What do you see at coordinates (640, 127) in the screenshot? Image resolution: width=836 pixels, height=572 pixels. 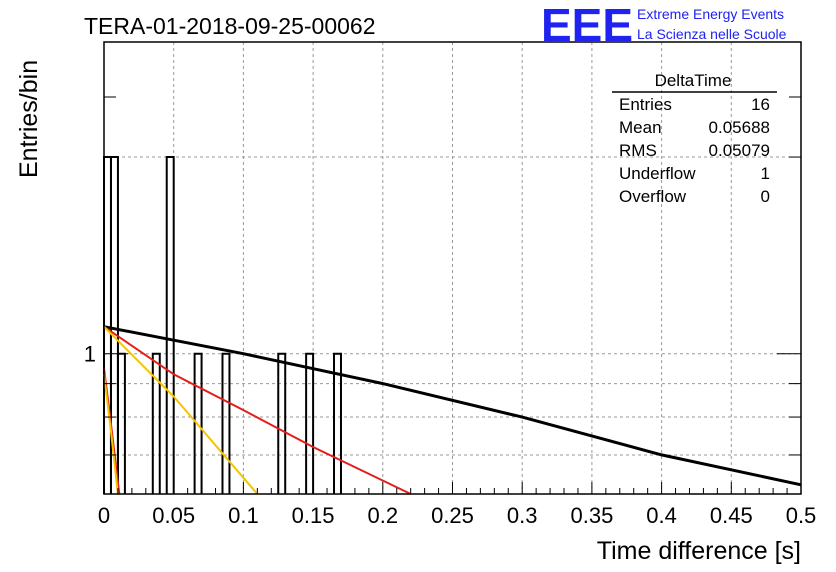 I see `stats-label: Mean` at bounding box center [640, 127].